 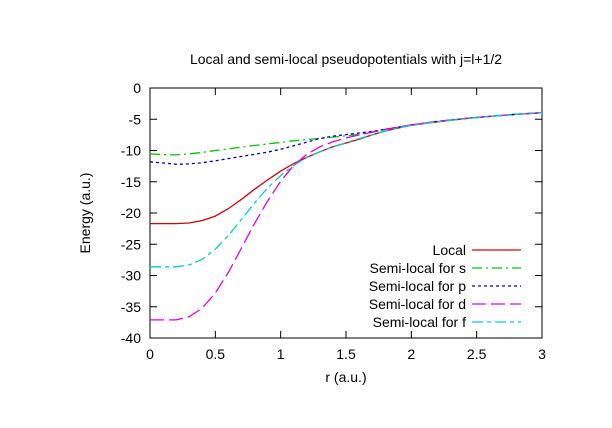 I want to click on y-tick-label: -35, so click(x=131, y=307).